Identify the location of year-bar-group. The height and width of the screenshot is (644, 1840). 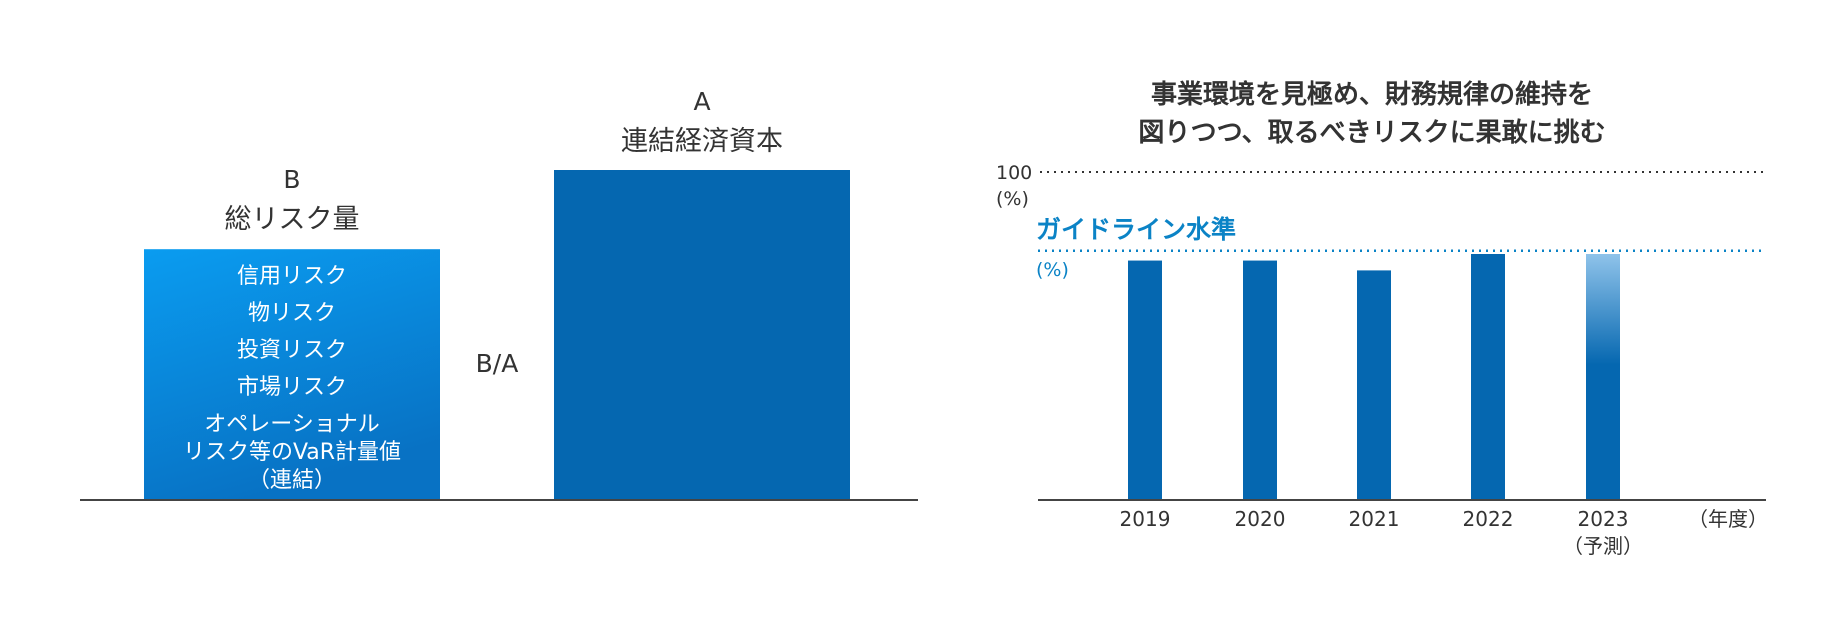
(1374, 377).